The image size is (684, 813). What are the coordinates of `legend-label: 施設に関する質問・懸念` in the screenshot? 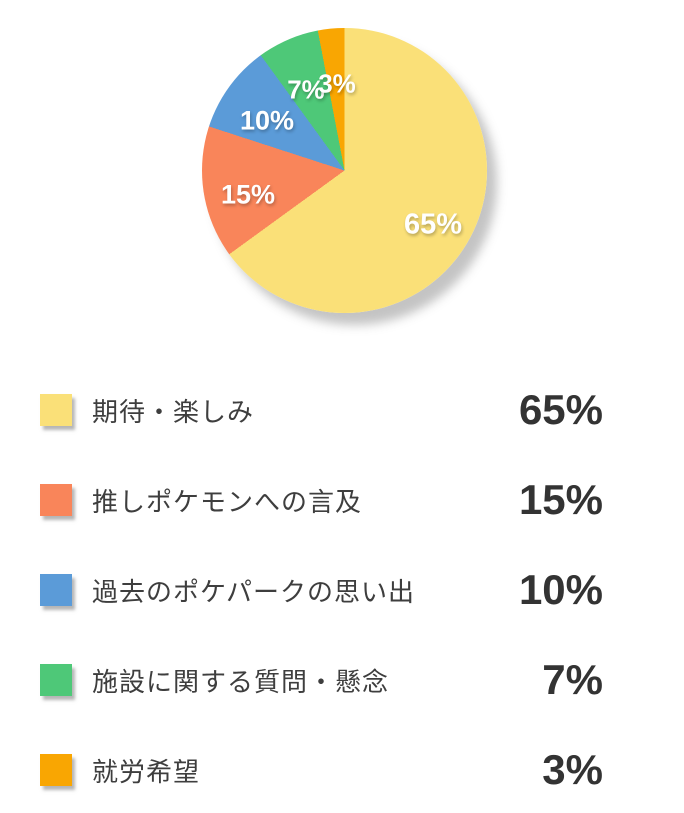 It's located at (241, 681).